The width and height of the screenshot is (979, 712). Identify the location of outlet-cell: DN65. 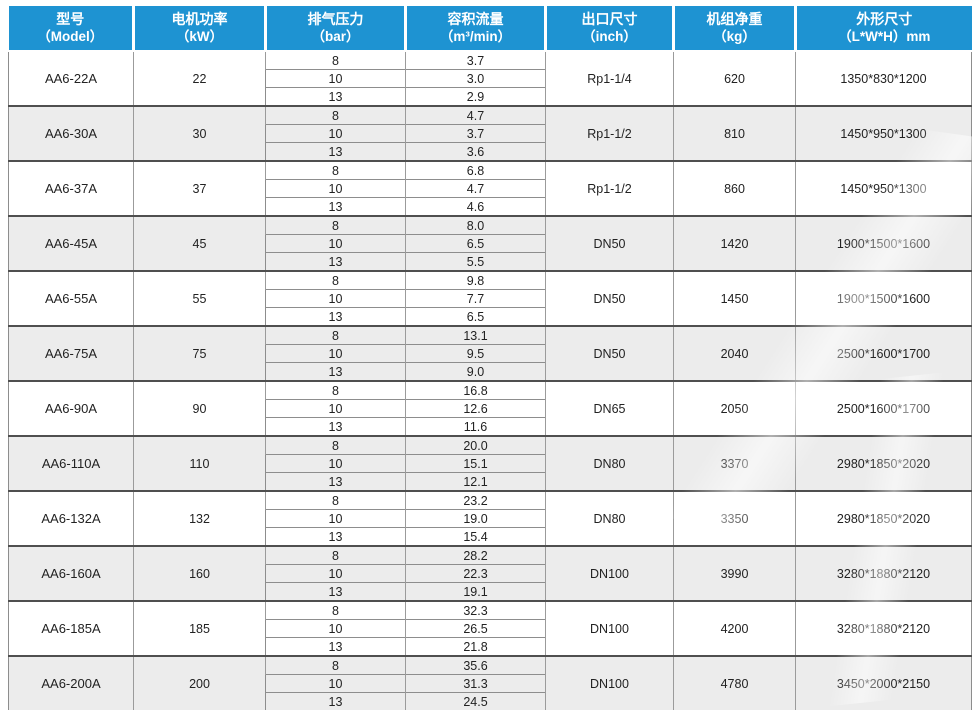
(609, 408).